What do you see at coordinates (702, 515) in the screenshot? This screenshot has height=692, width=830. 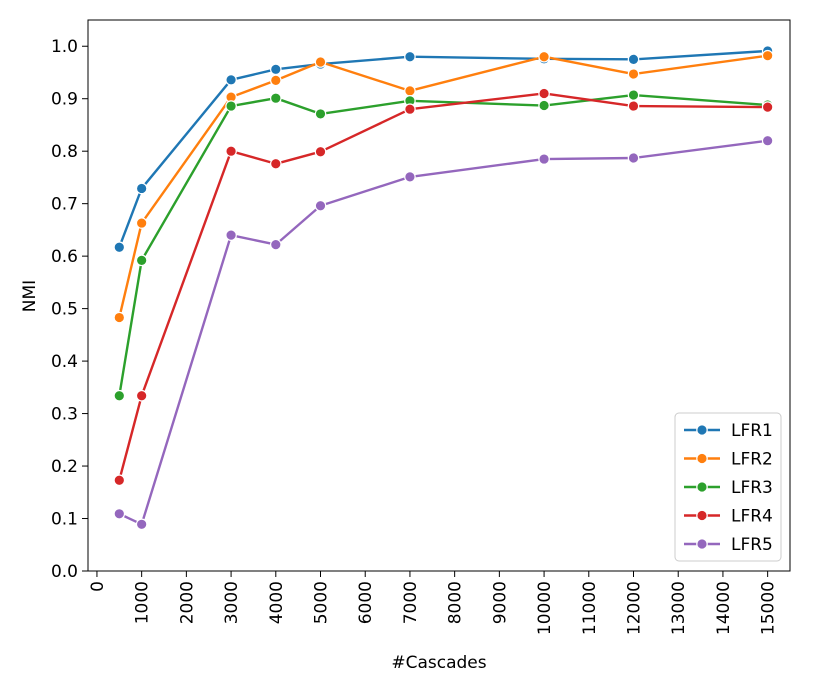 I see `legend-marker-lfr4` at bounding box center [702, 515].